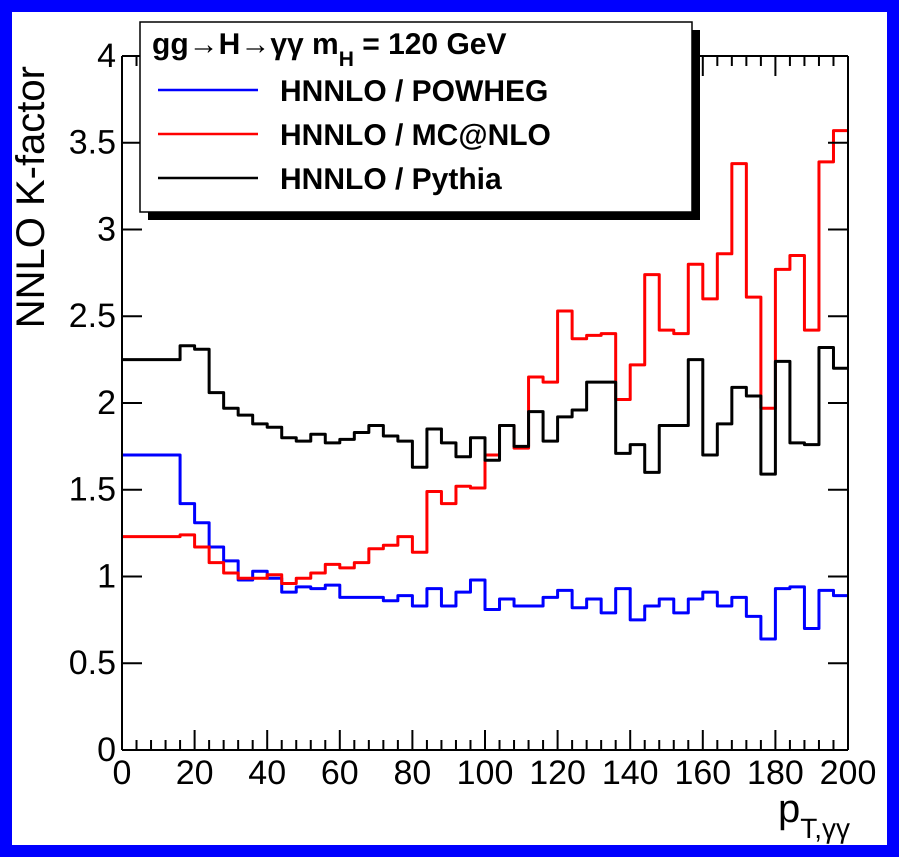 The image size is (899, 857). What do you see at coordinates (414, 91) in the screenshot?
I see `legend-label: HNNLO / POWHEG` at bounding box center [414, 91].